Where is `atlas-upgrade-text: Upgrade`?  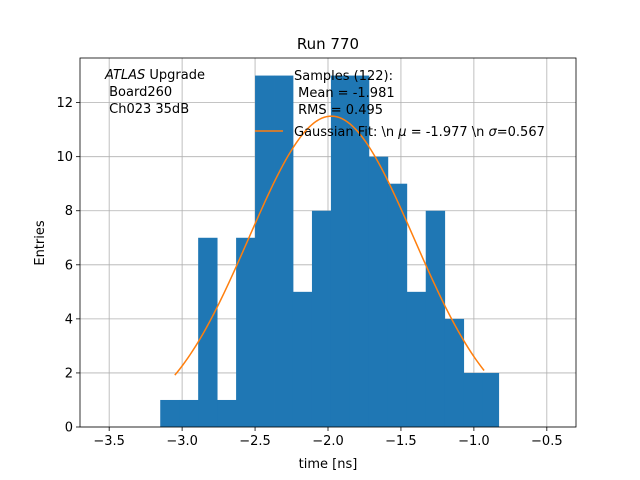 atlas-upgrade-text: Upgrade is located at coordinates (175, 75).